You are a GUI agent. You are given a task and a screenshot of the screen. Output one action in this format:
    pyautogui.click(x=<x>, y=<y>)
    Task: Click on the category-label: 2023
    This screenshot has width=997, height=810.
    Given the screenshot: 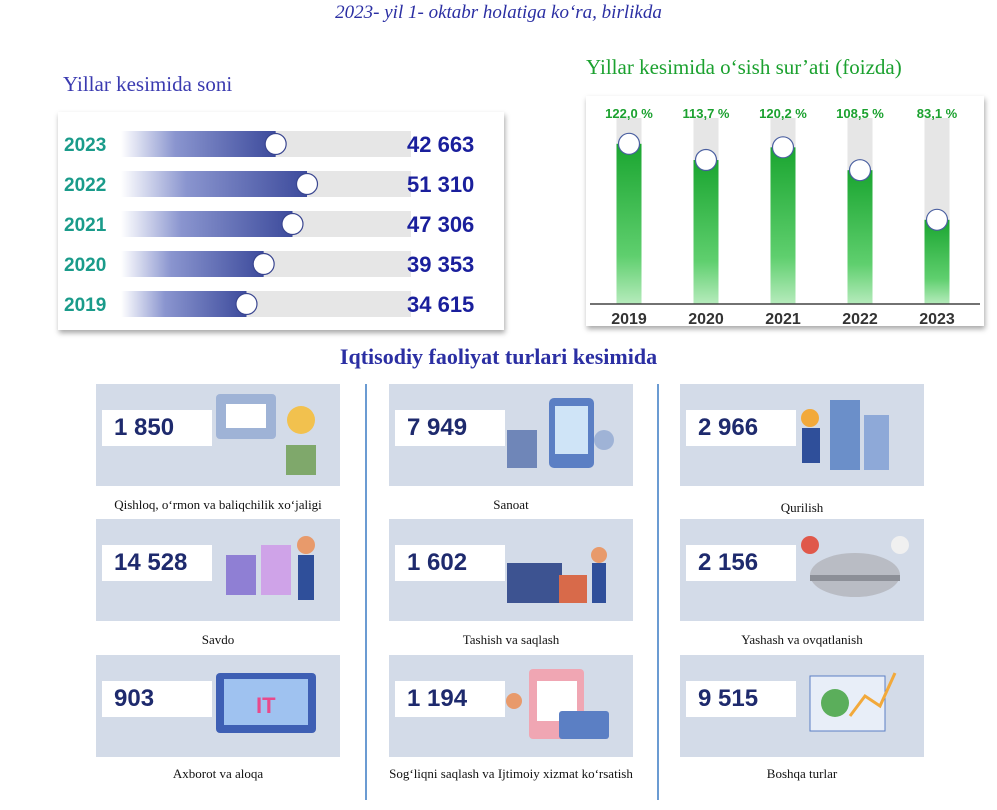 What is the action you would take?
    pyautogui.click(x=85, y=145)
    